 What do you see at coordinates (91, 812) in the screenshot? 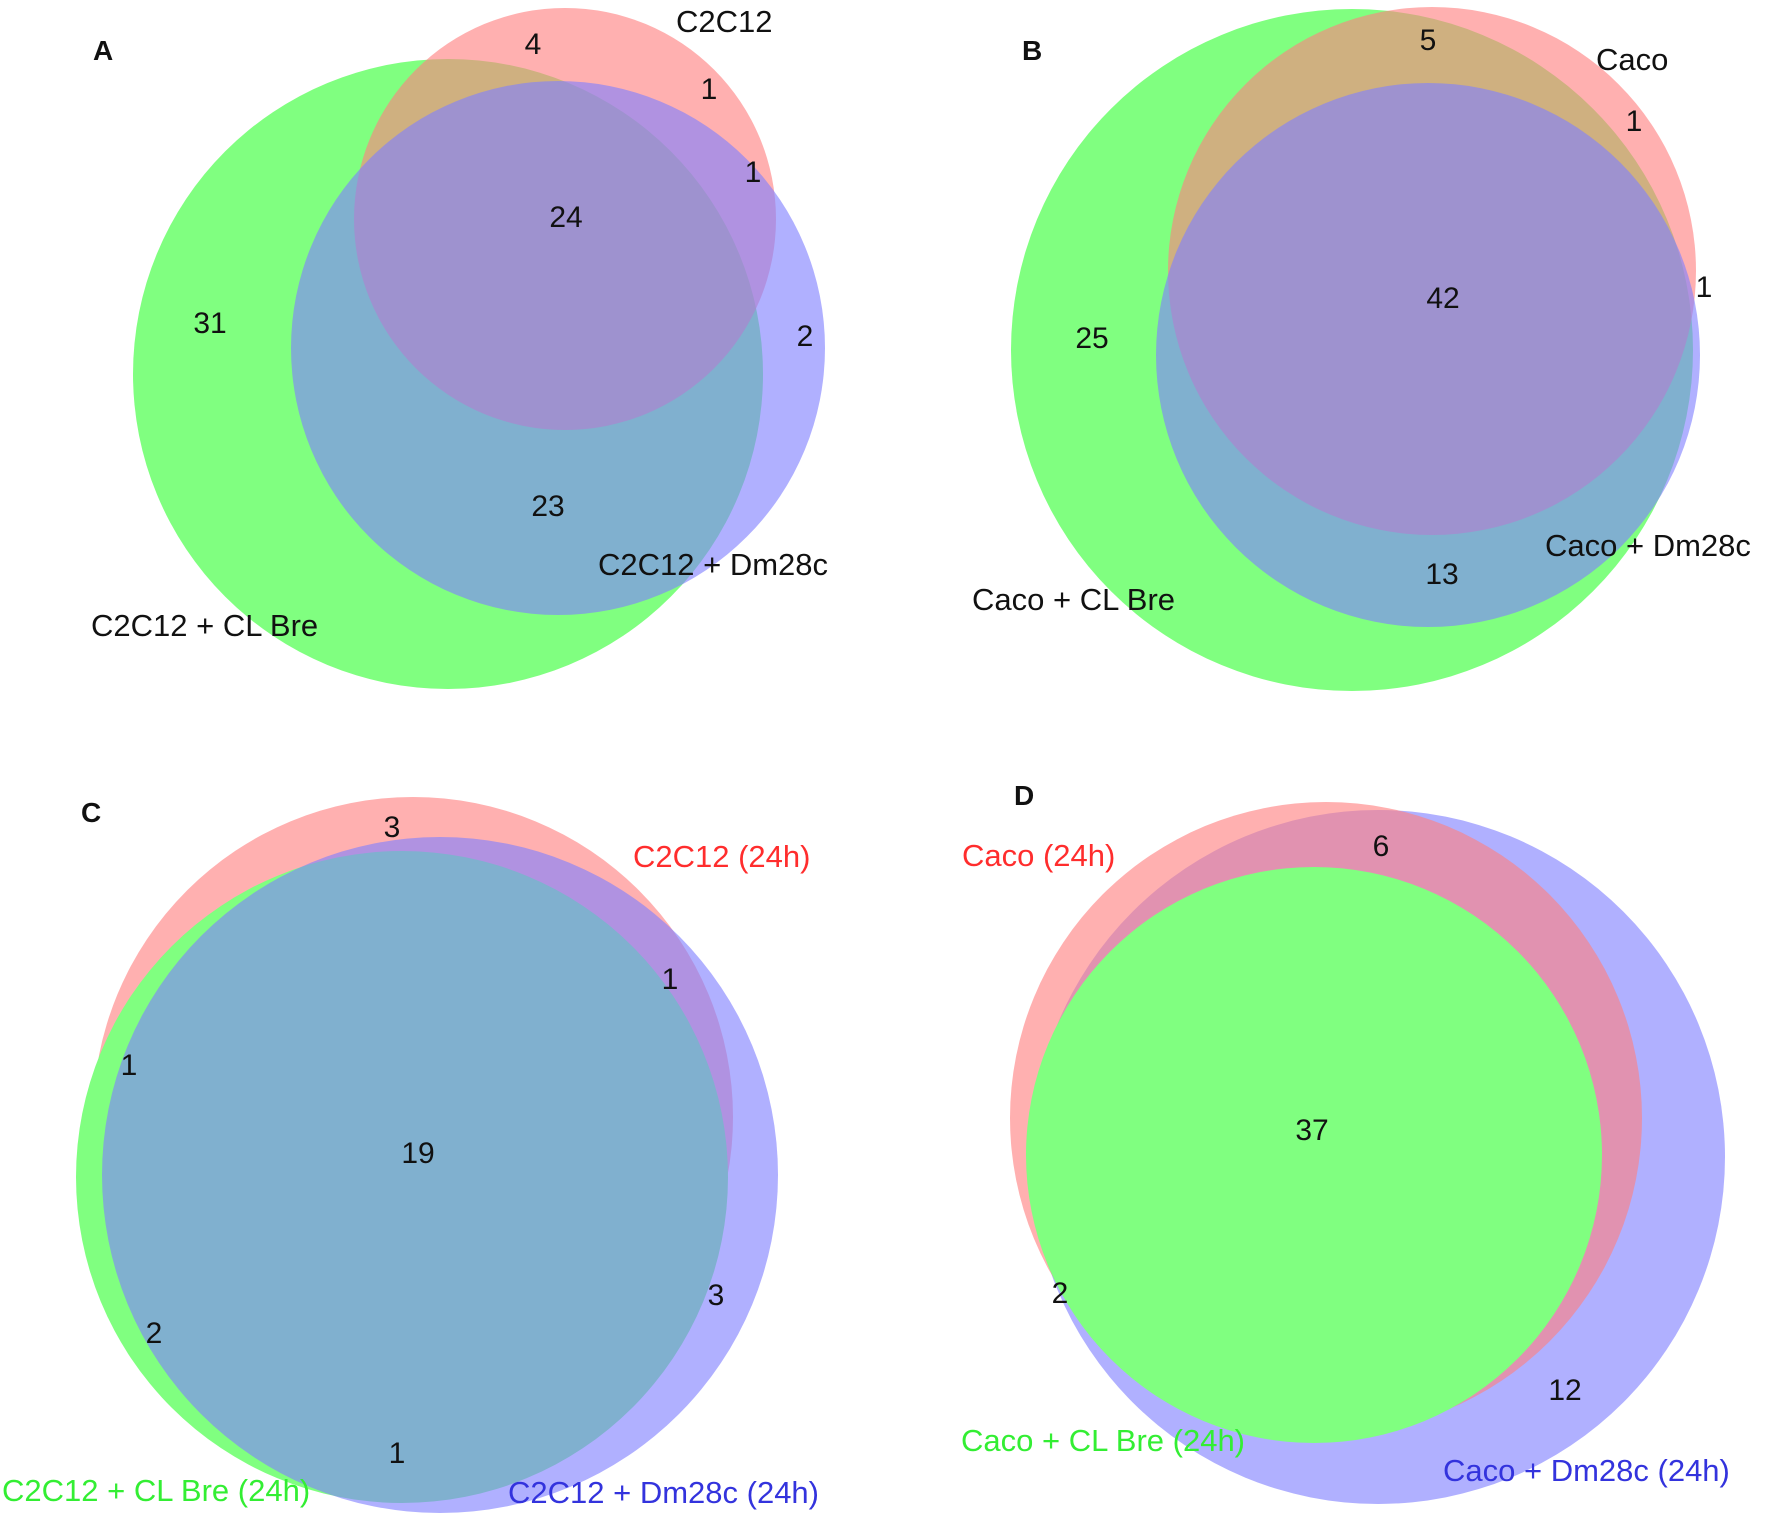
I see `panel-c-letter: C` at bounding box center [91, 812].